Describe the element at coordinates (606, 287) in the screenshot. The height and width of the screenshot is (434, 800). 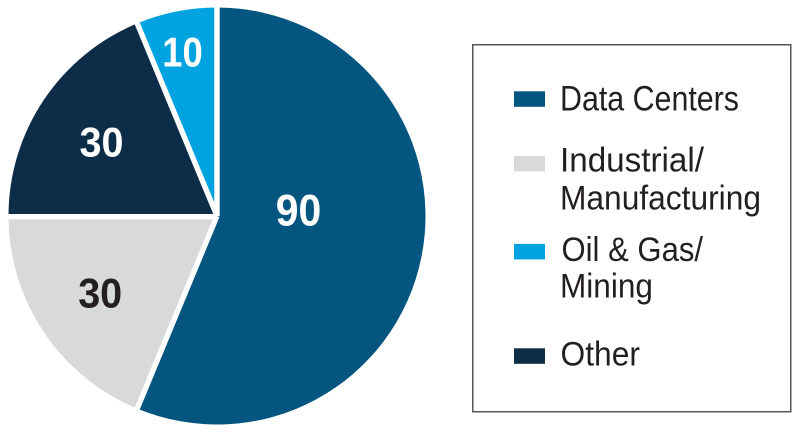
I see `svg-text: Mining` at that location.